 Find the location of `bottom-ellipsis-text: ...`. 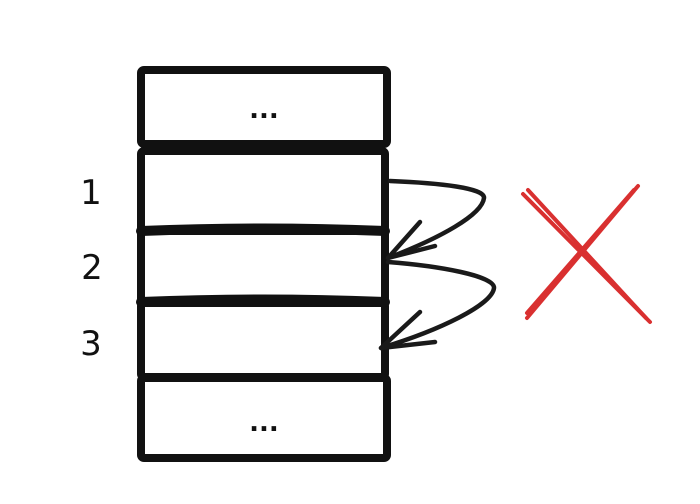

bottom-ellipsis-text: ... is located at coordinates (264, 423).